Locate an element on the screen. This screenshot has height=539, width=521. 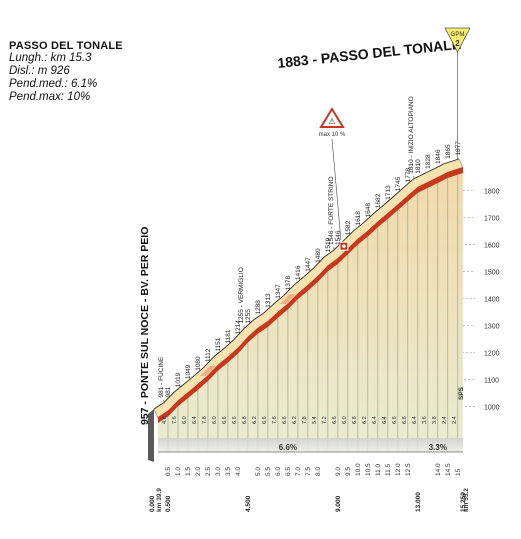
altitude-label-24: 1745 is located at coordinates (398, 183).